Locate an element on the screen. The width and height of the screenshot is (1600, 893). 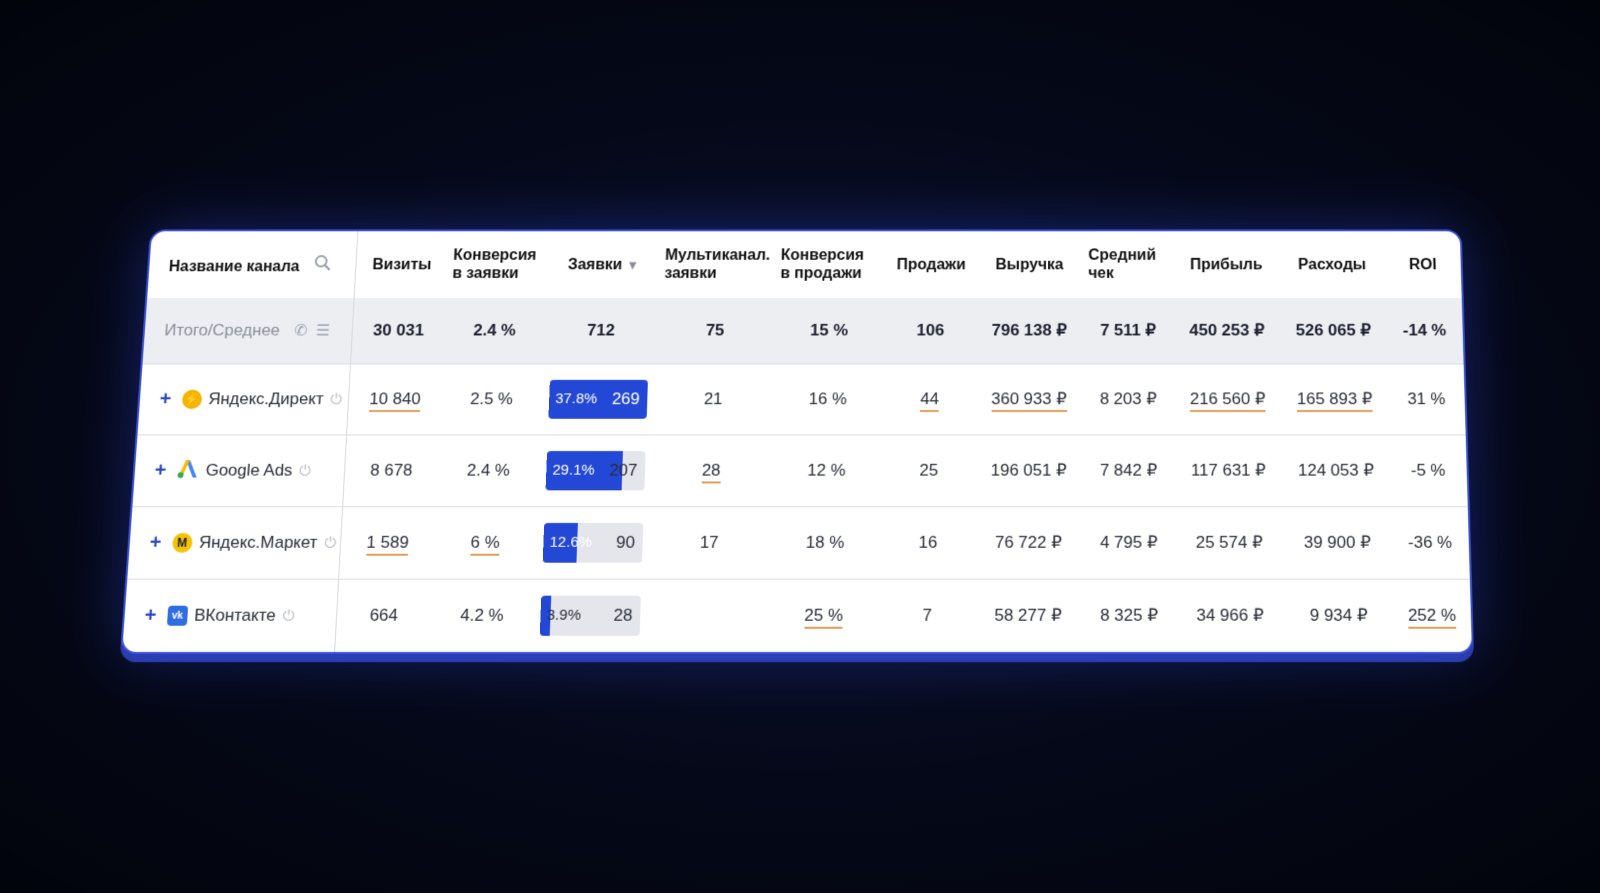
col-conv-leads: Конверсия в заявки is located at coordinates (497, 264).